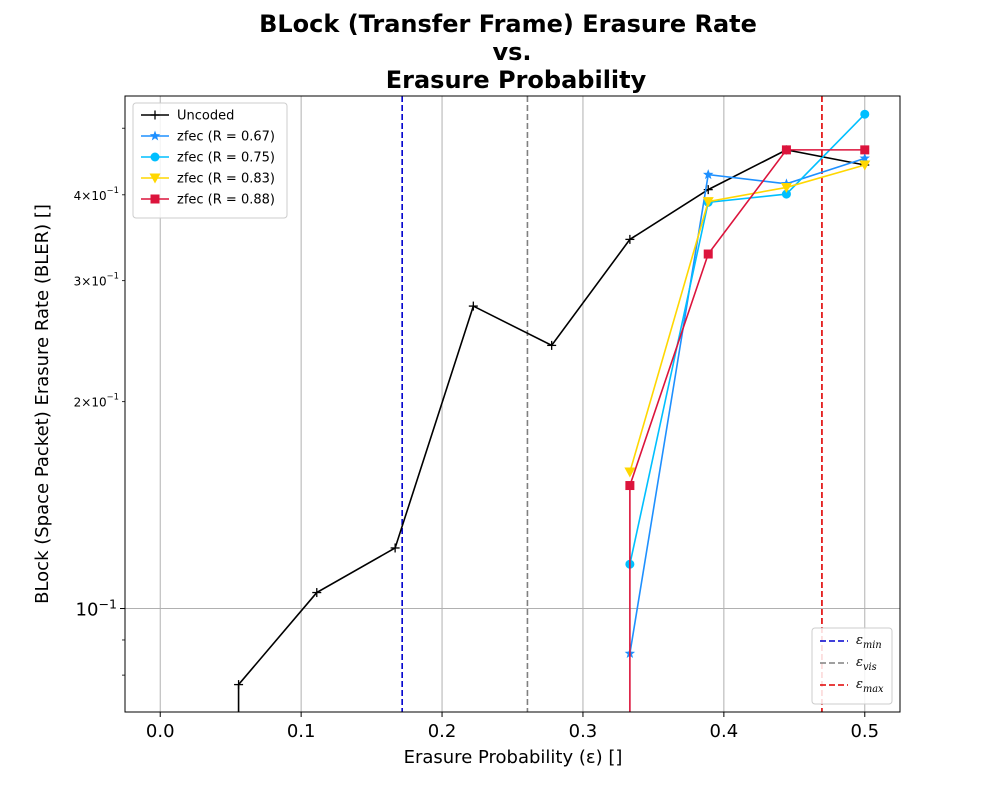 The image size is (1000, 800). What do you see at coordinates (226, 179) in the screenshot?
I see `legend-label-3: zfec (R = 0.83)` at bounding box center [226, 179].